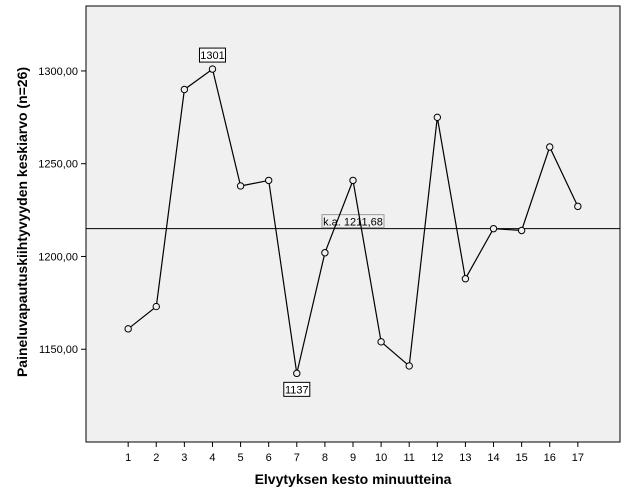 Image resolution: width=626 pixels, height=501 pixels. Describe the element at coordinates (58, 72) in the screenshot. I see `y-tick-label: 1300,00` at that location.